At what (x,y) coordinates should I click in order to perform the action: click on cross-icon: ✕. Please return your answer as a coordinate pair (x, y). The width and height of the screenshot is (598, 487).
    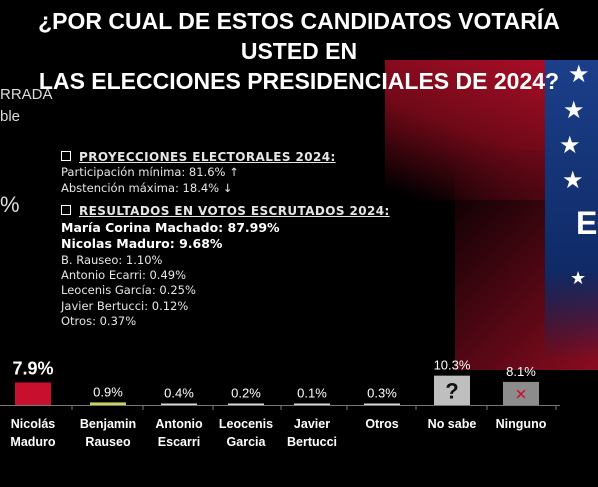
    Looking at the image, I should click on (521, 394).